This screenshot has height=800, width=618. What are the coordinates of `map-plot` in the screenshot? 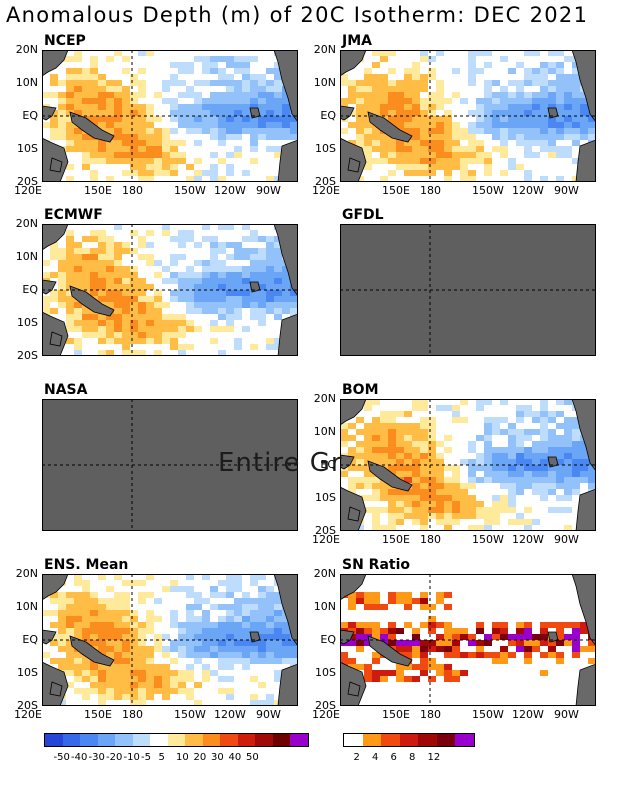 It's located at (468, 290).